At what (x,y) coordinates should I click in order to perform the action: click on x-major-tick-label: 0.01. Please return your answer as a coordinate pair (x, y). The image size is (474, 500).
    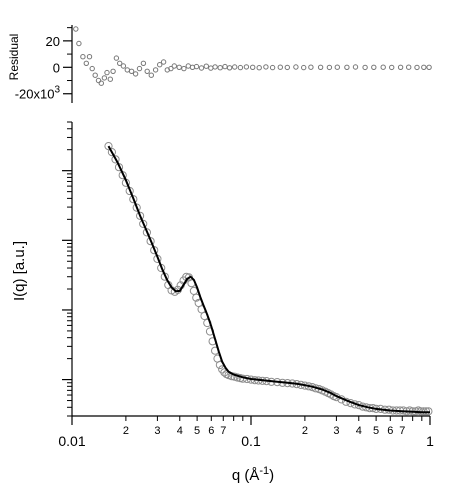
    Looking at the image, I should click on (71, 441).